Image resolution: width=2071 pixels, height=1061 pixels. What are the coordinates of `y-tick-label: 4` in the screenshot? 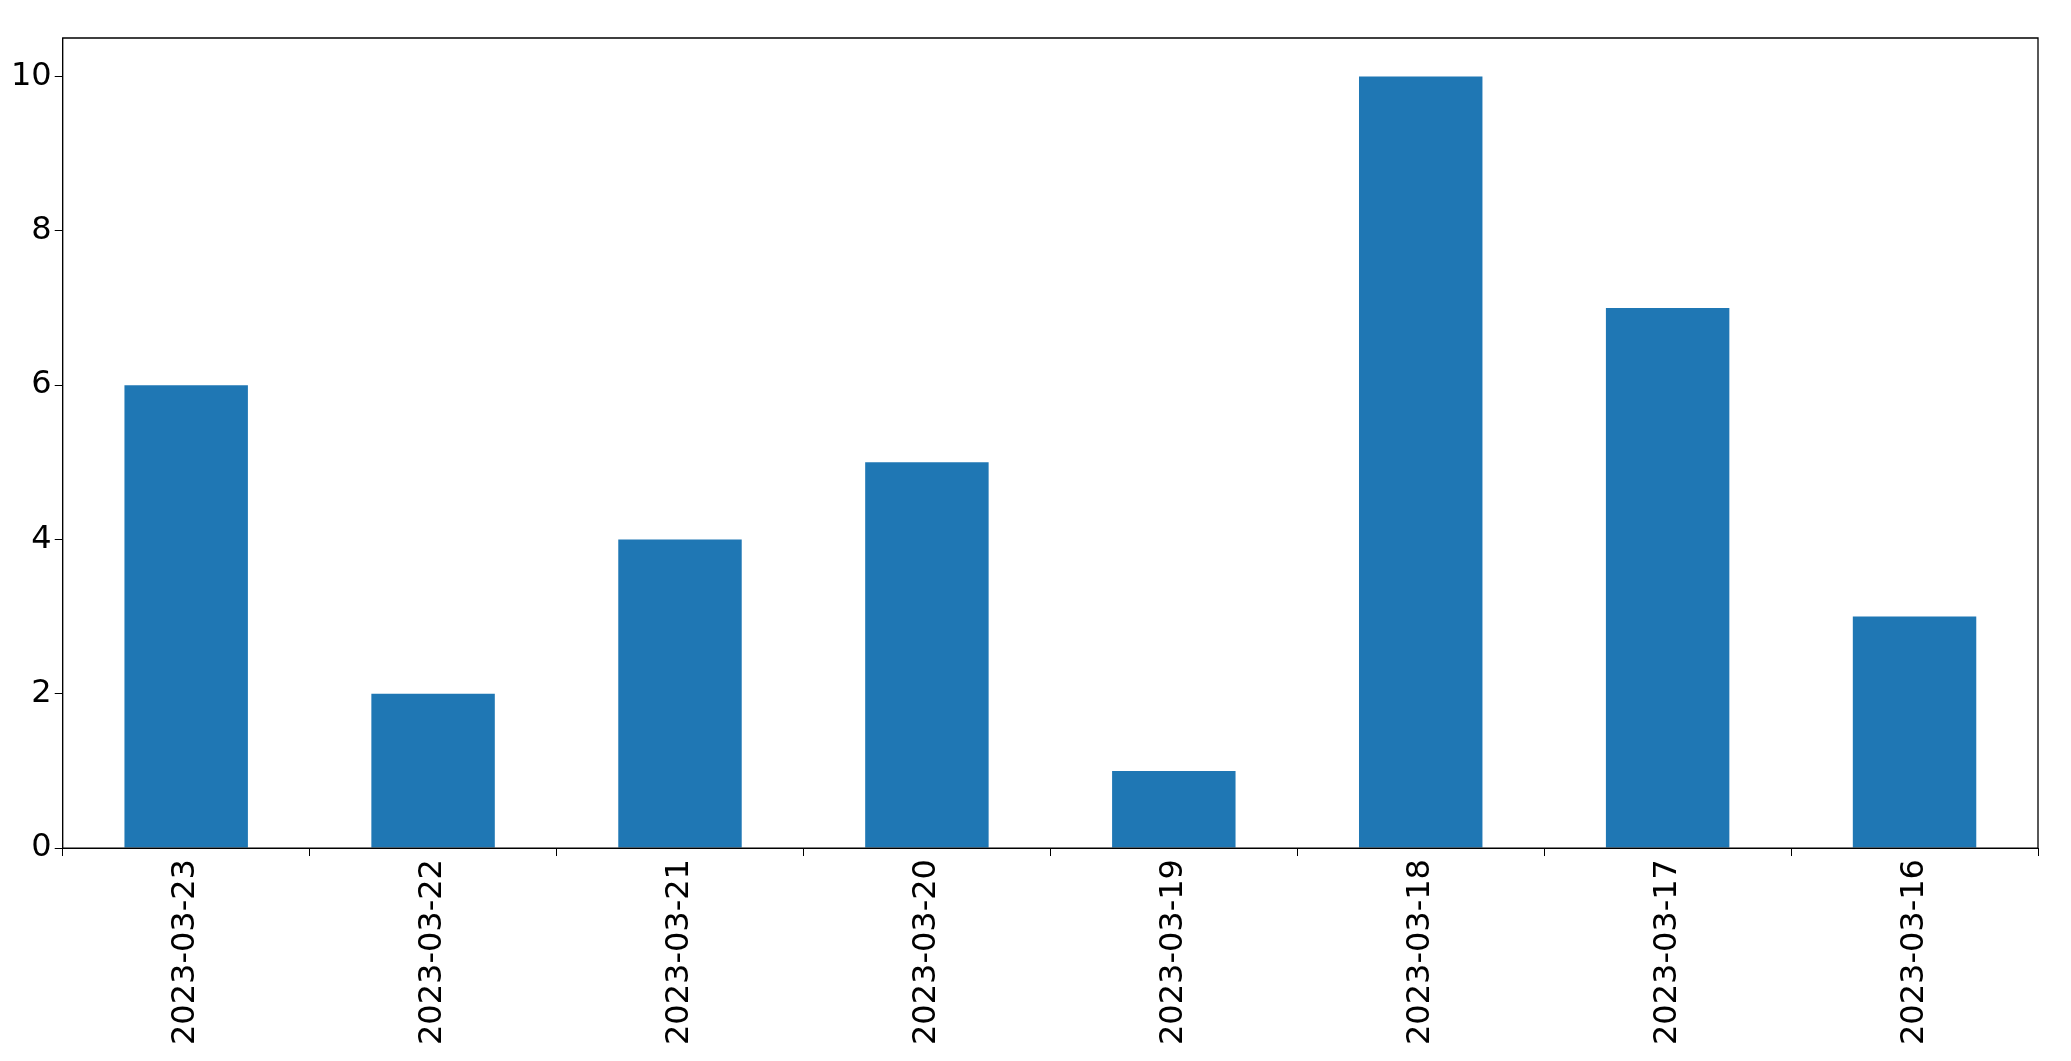 It's located at (41, 536).